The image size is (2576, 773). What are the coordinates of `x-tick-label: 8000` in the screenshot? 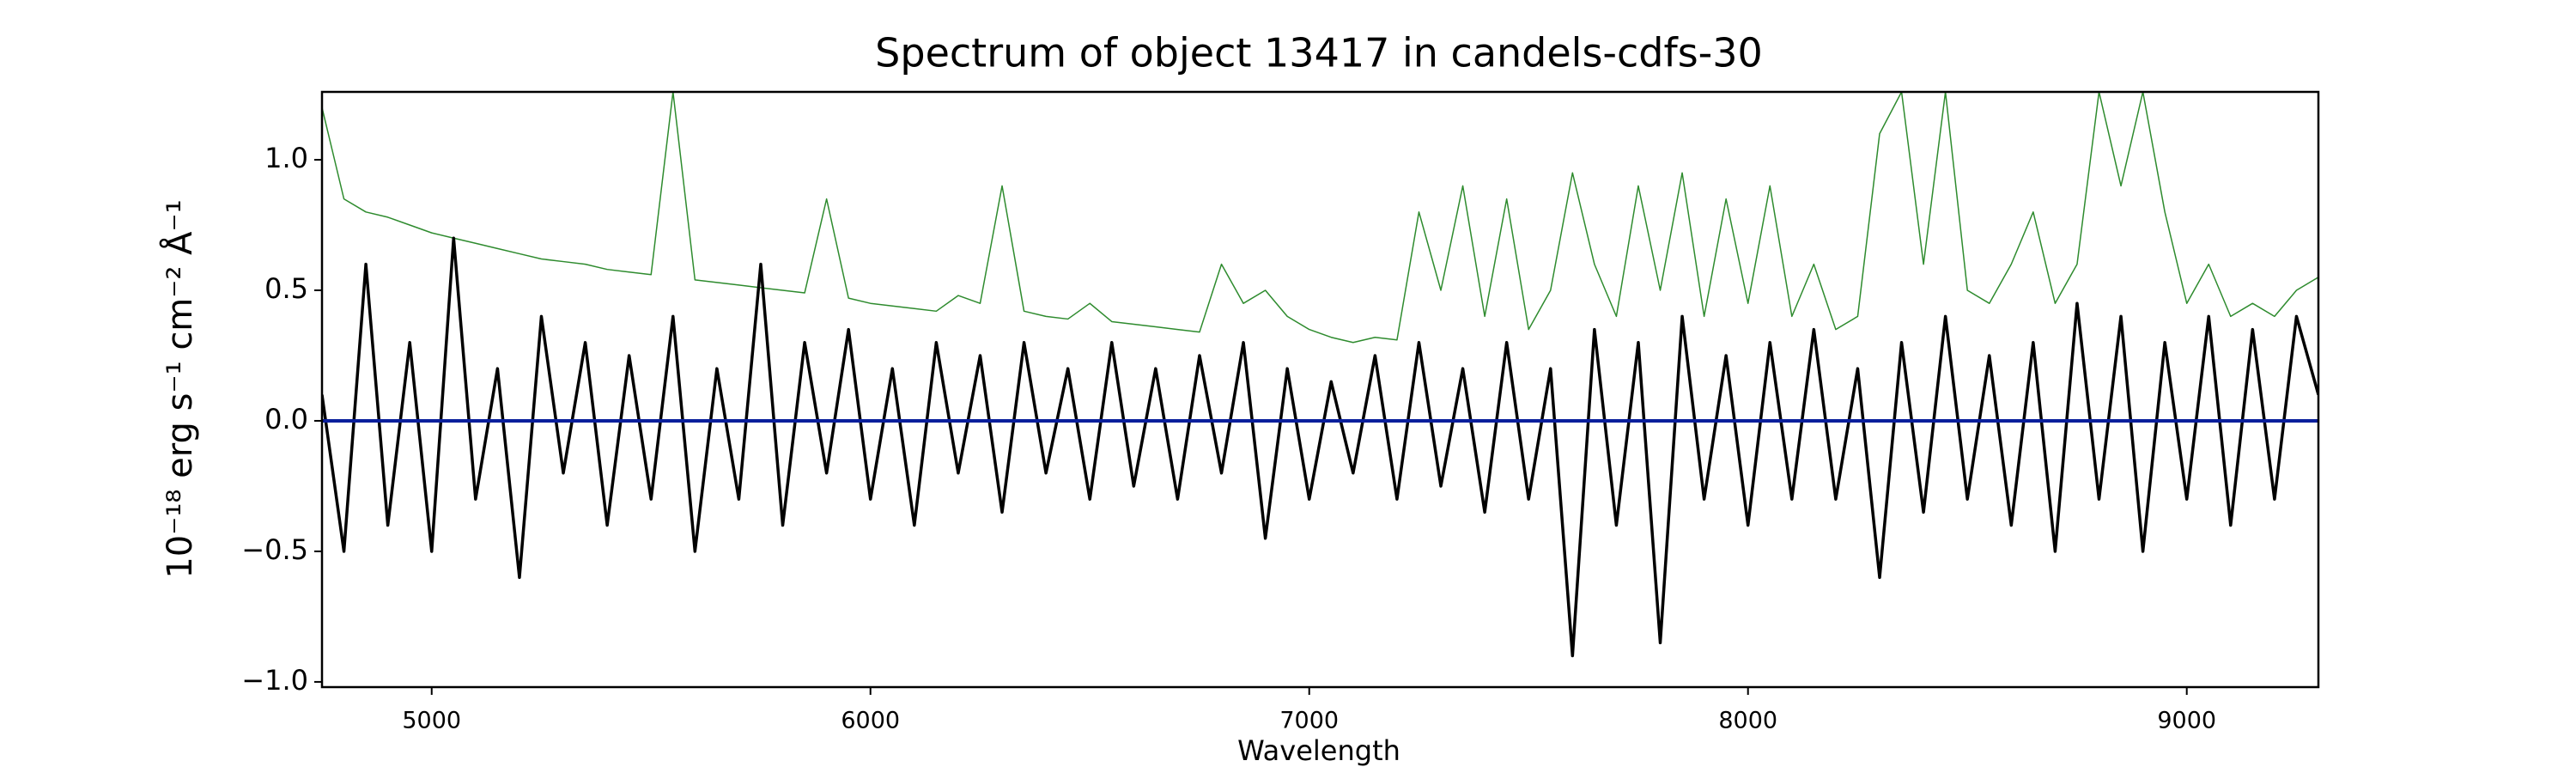 It's located at (1748, 721).